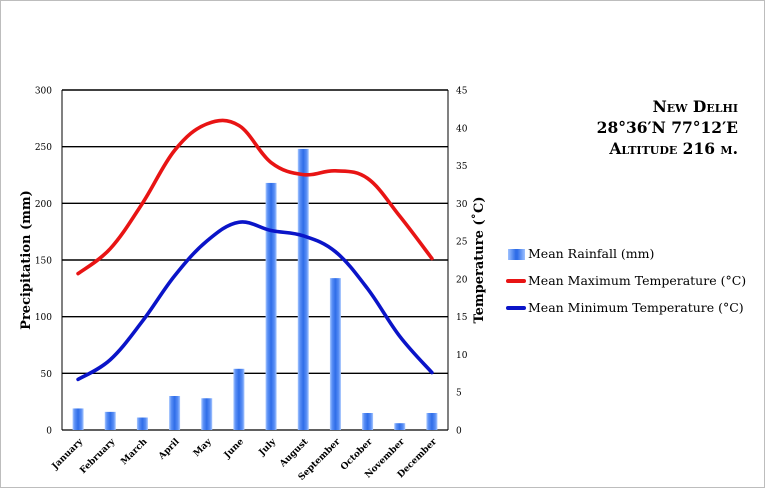 The height and width of the screenshot is (488, 765). I want to click on x-tick-label: August, so click(294, 453).